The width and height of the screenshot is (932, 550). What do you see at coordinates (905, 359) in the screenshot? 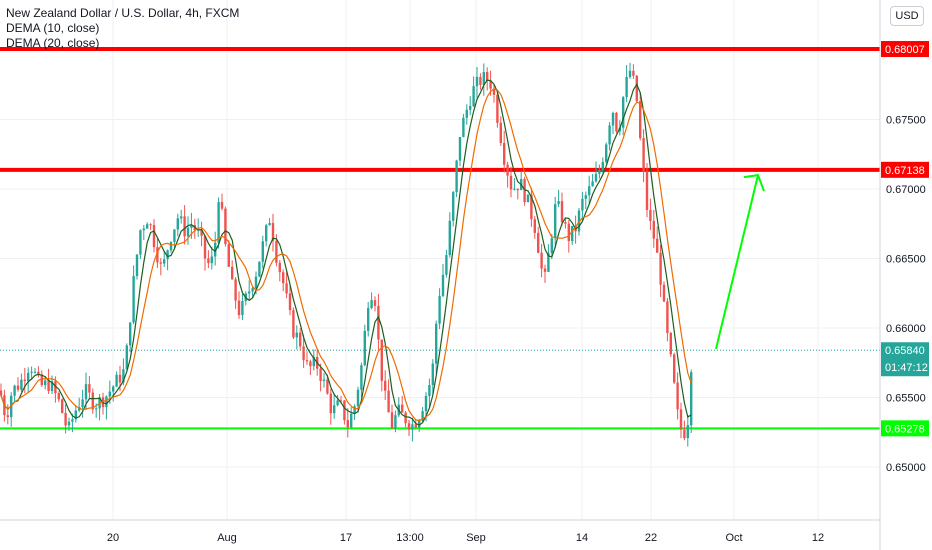
I see `last-price-tag` at bounding box center [905, 359].